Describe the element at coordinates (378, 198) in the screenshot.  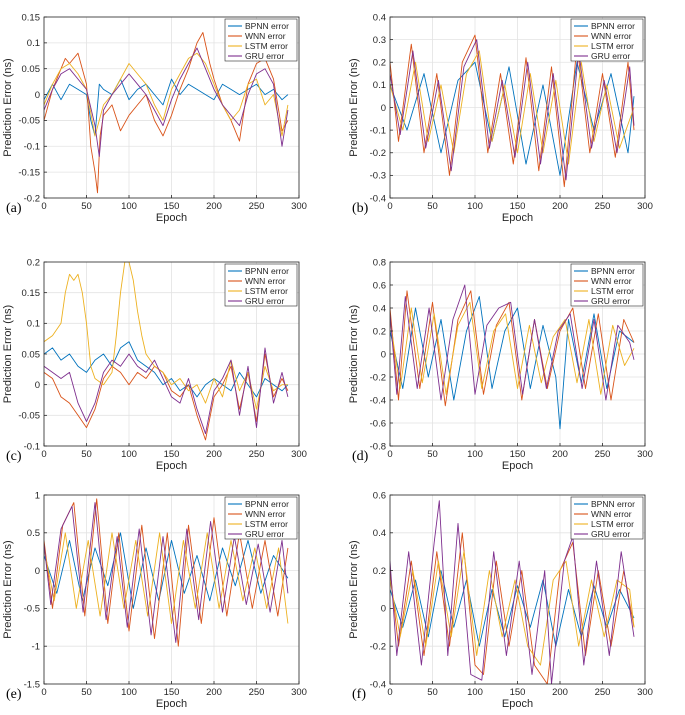
I see `y-tick-label: -0.4` at that location.